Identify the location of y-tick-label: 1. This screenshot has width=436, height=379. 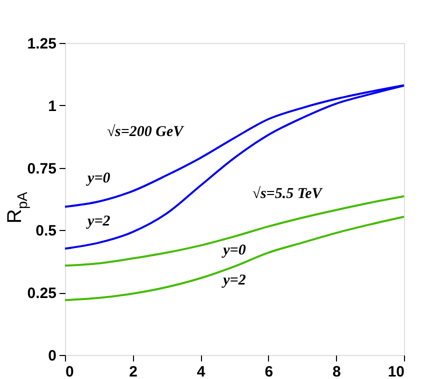
(52, 106).